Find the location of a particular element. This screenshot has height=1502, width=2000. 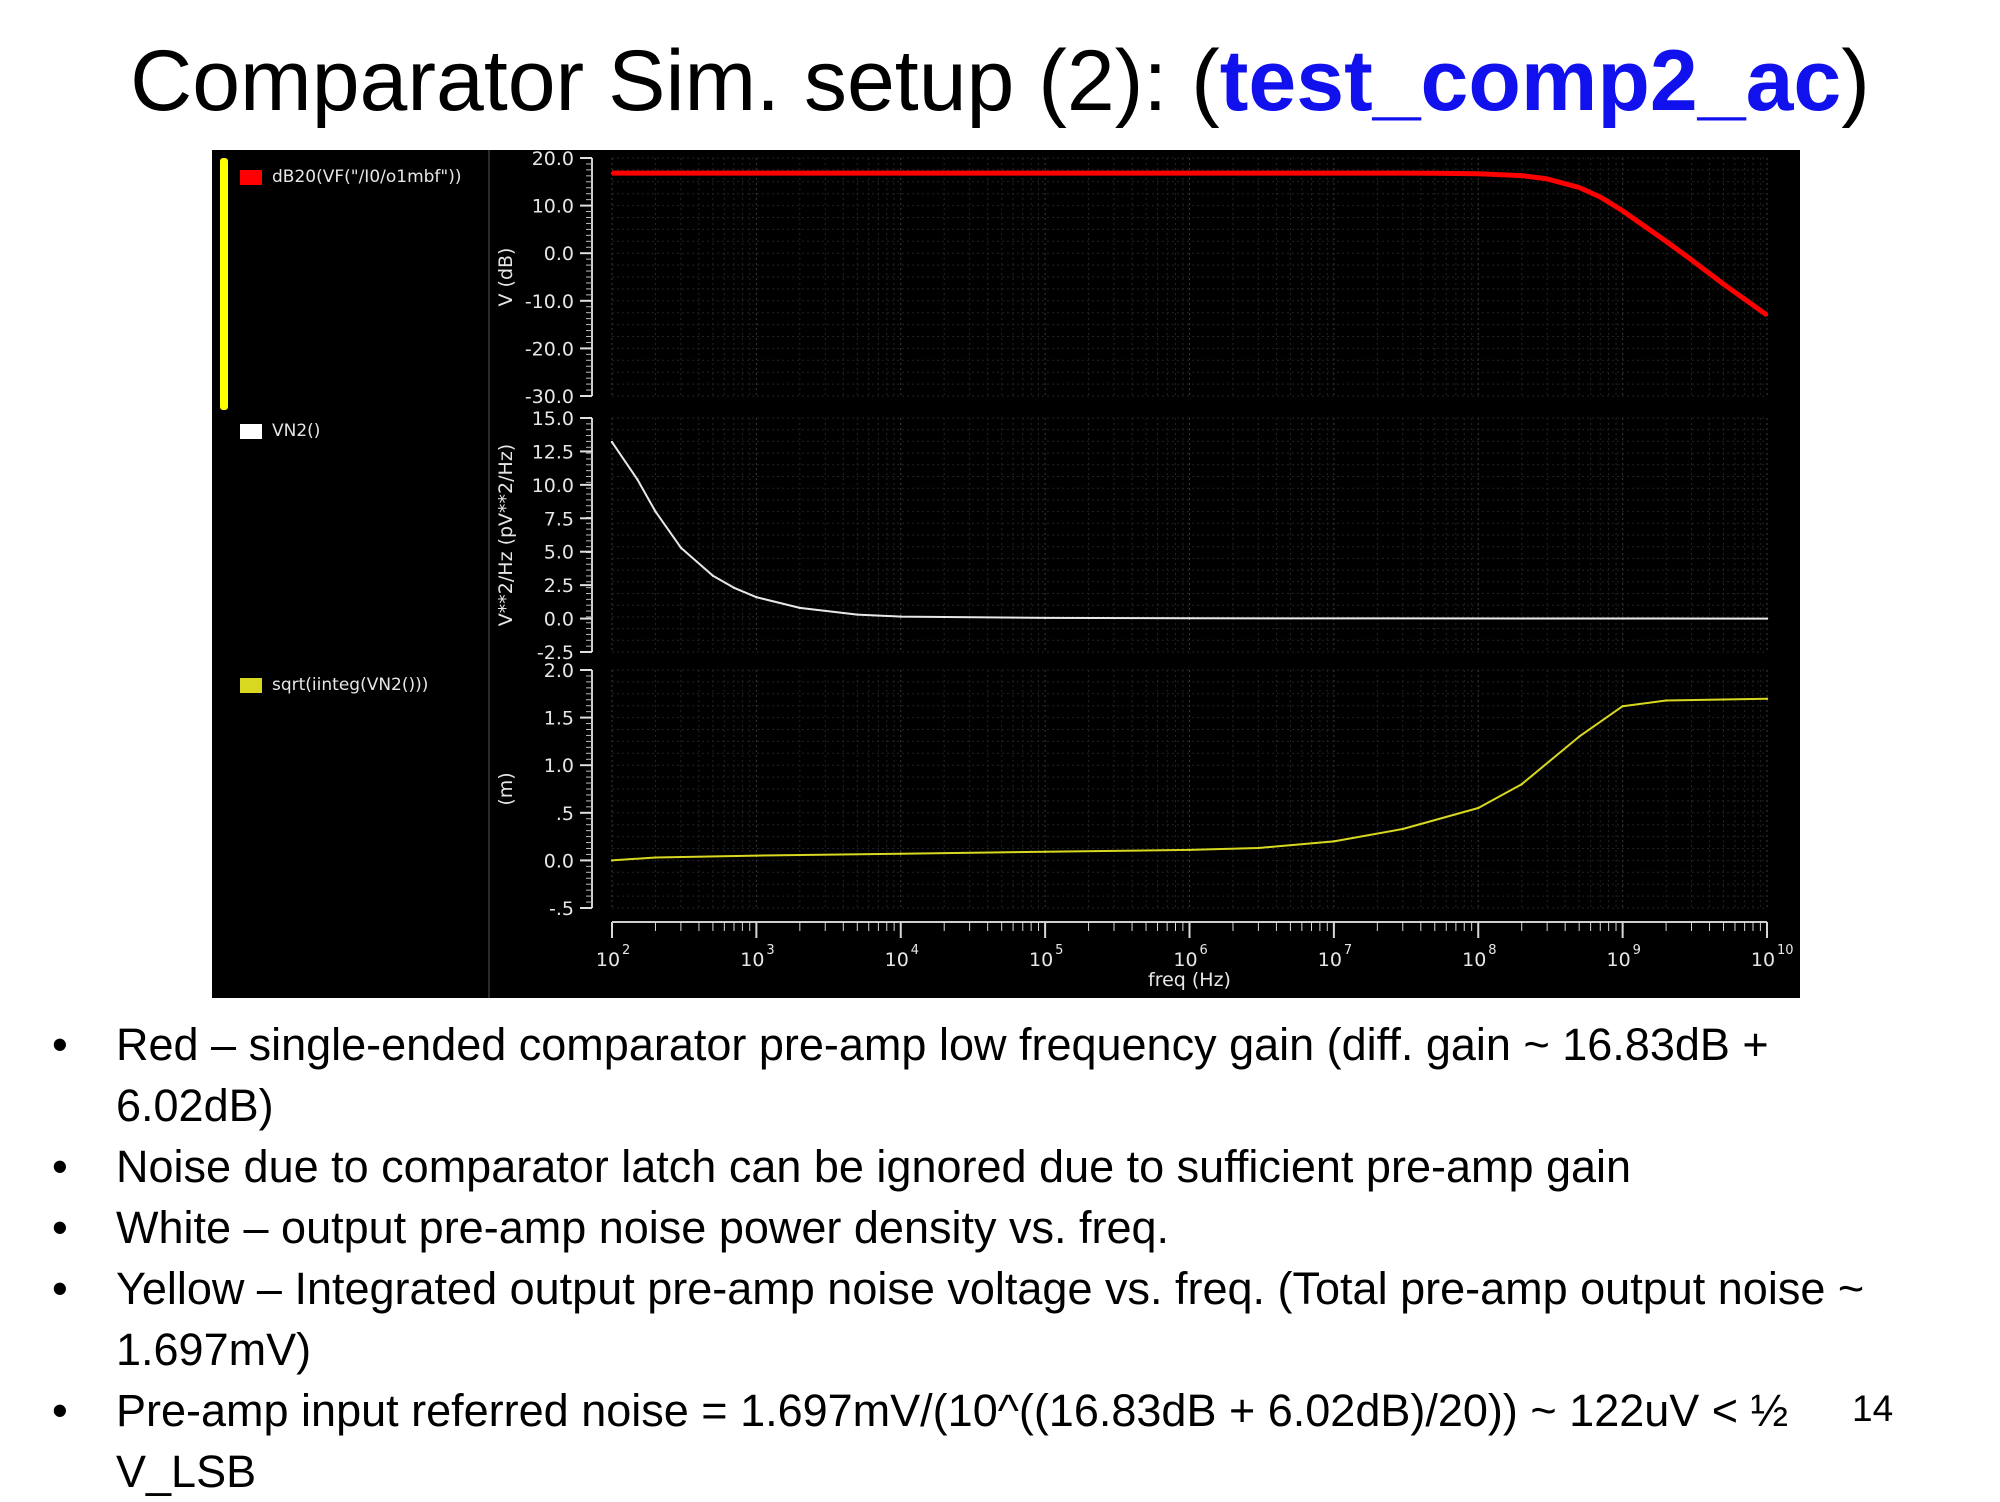

legend-item-gain: dB20(VF("/I0/o1mbf")) is located at coordinates (351, 177).